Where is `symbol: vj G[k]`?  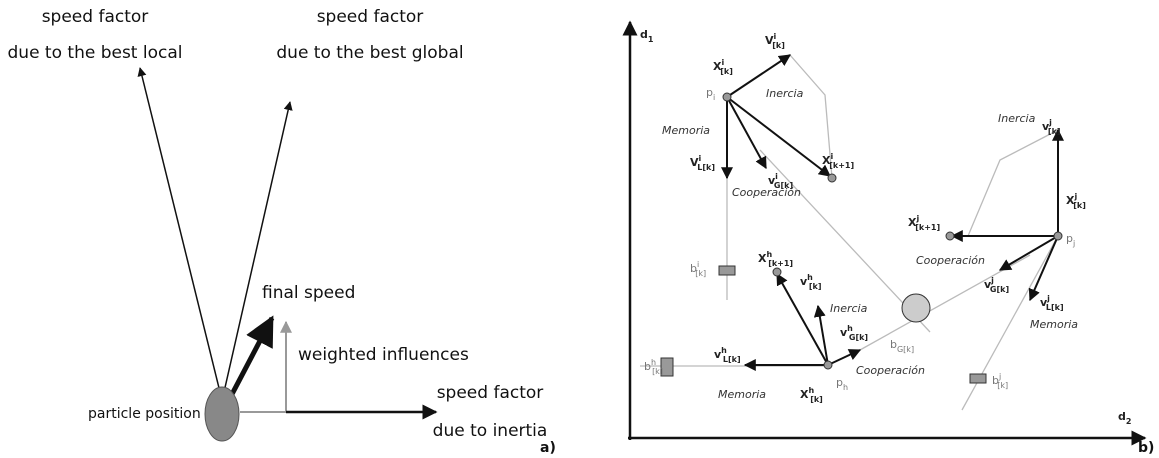 symbol: vj G[k] is located at coordinates (996, 285).